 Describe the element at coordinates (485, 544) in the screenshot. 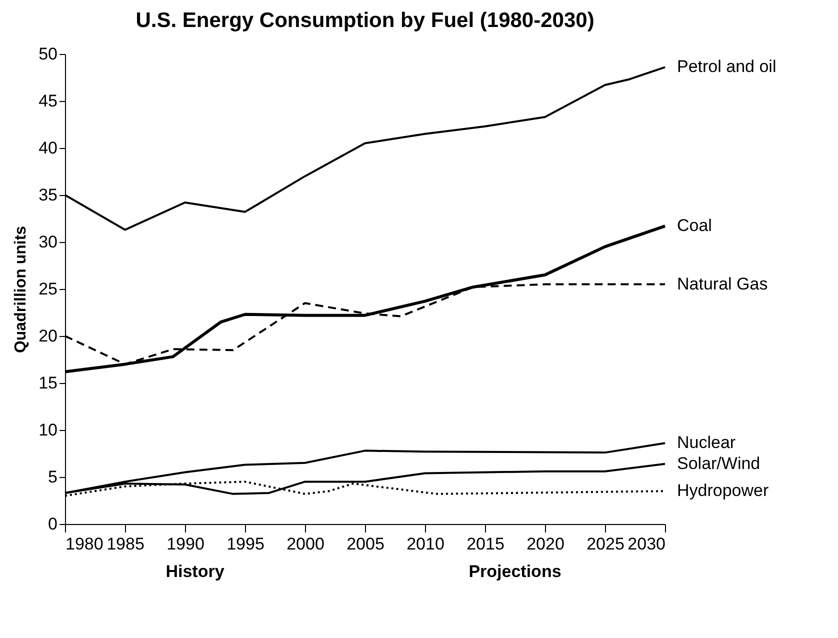

I see `x-tick-label: 2015` at that location.